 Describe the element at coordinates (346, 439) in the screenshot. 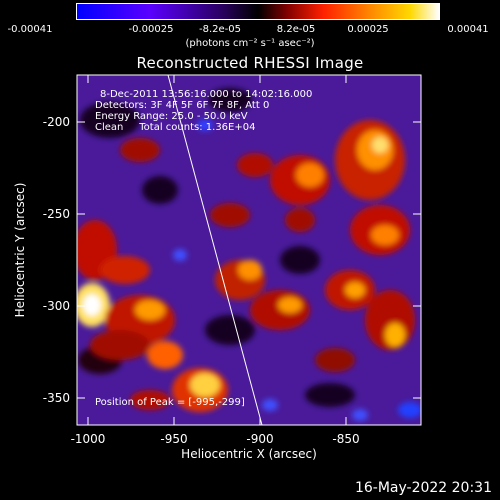

I see `x-tick-label: -850` at that location.